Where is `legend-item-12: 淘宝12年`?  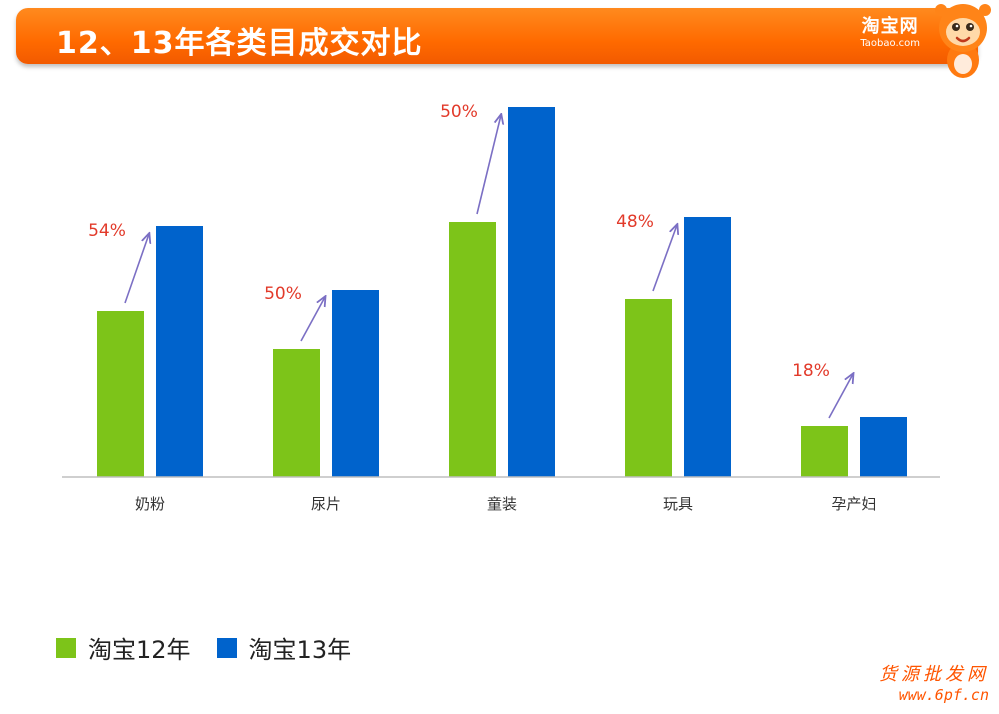
legend-item-12: 淘宝12年 is located at coordinates (123, 647).